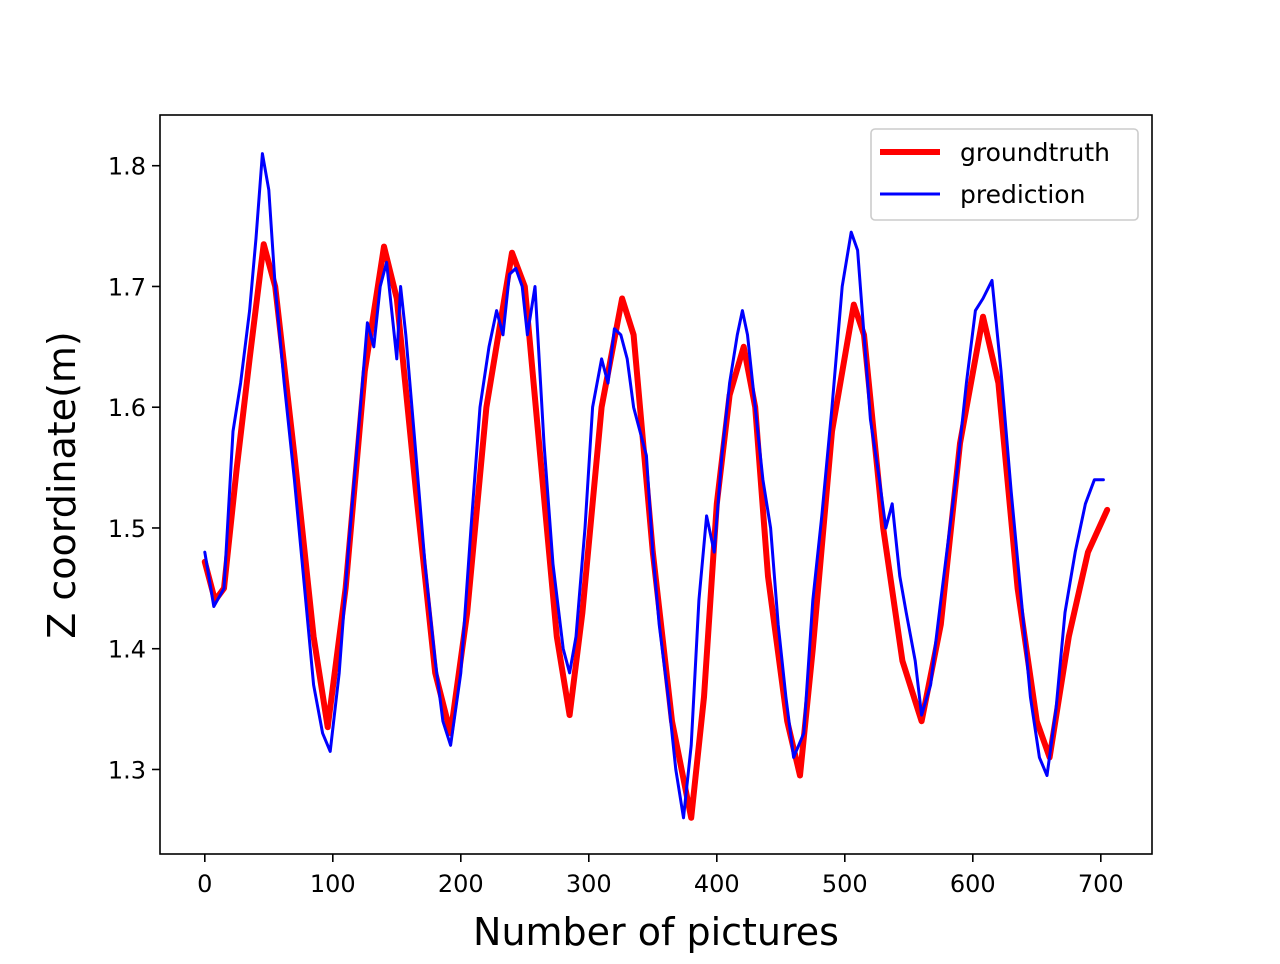 Image resolution: width=1280 pixels, height=964 pixels. Describe the element at coordinates (660, 876) in the screenshot. I see `x-axis-ticks: 0 100 200 300 400 500 600 700` at that location.